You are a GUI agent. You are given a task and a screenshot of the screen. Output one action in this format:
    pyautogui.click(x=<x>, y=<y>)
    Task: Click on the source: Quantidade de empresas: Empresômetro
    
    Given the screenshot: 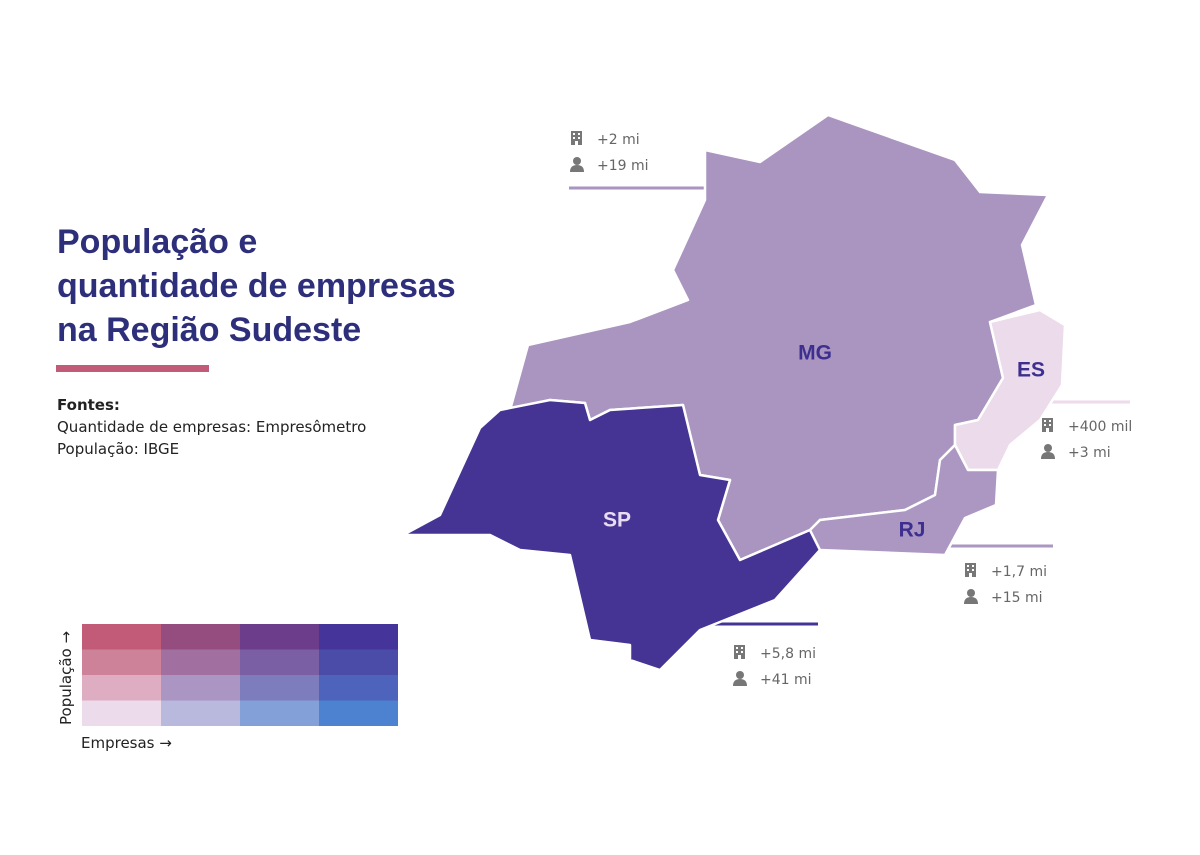 What is the action you would take?
    pyautogui.click(x=211, y=427)
    